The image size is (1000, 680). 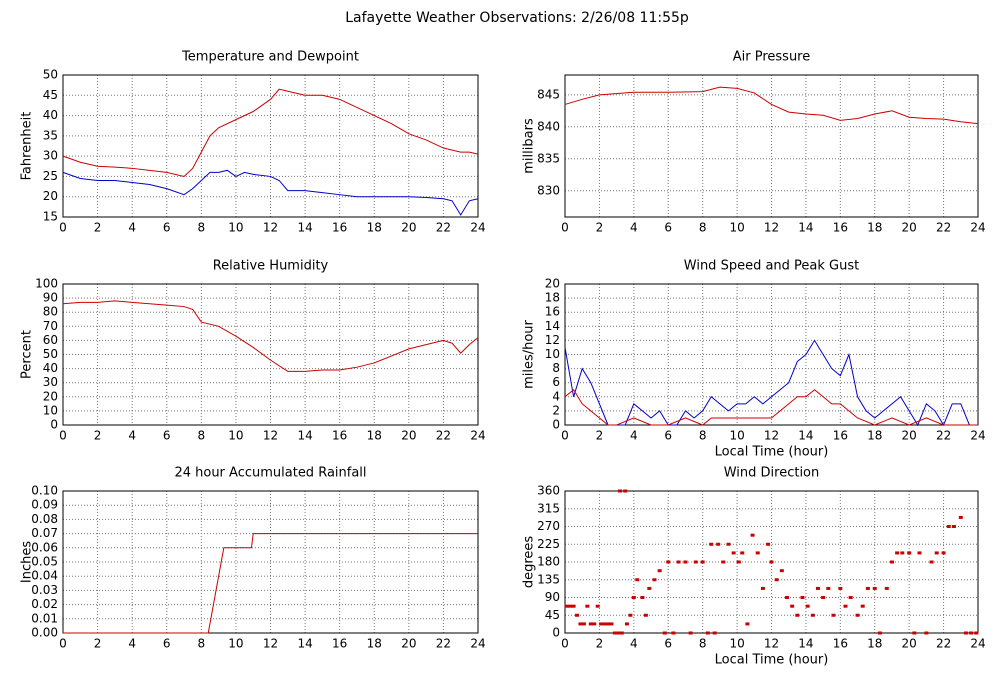 What do you see at coordinates (50, 312) in the screenshot?
I see `y-tick-label: 80` at bounding box center [50, 312].